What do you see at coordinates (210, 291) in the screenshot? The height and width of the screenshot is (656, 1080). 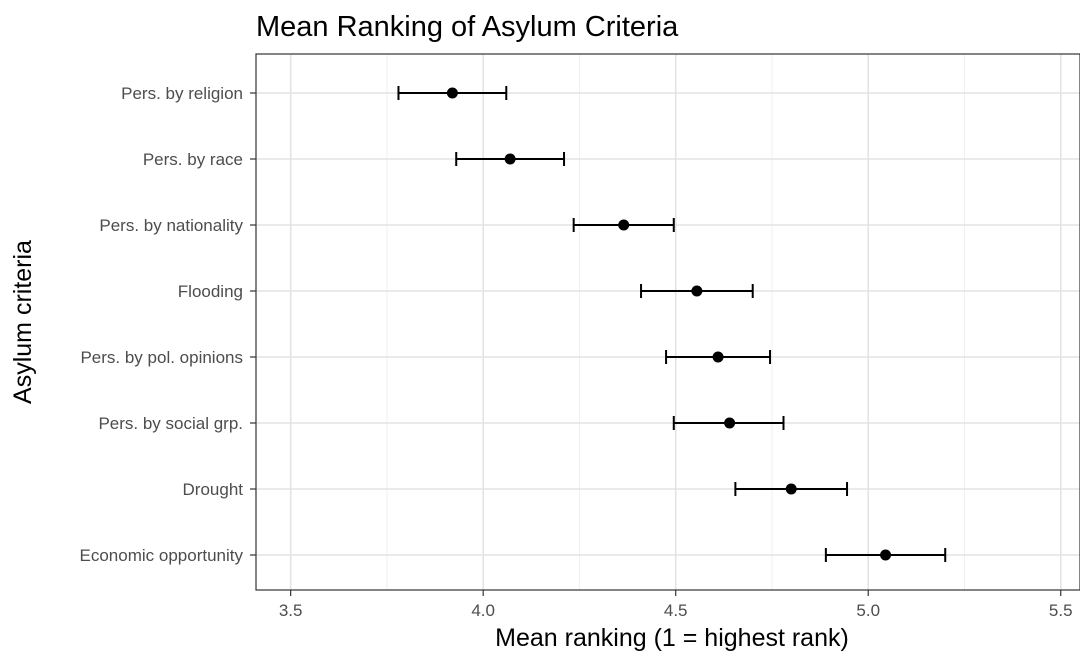 I see `y-tick-label: Flooding` at bounding box center [210, 291].